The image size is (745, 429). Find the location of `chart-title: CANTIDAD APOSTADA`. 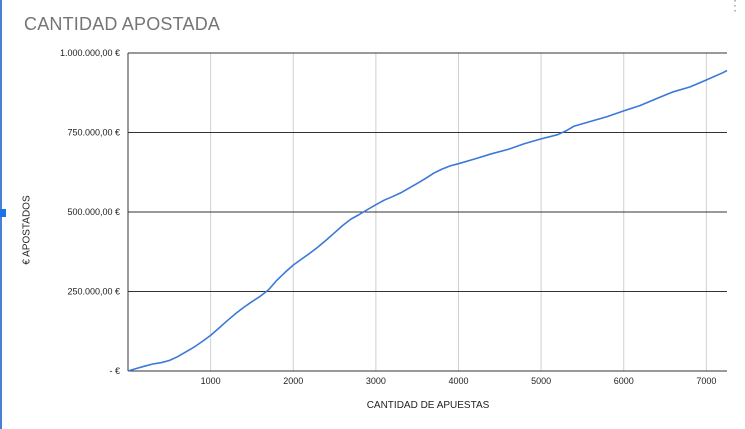

chart-title: CANTIDAD APOSTADA is located at coordinates (122, 24).